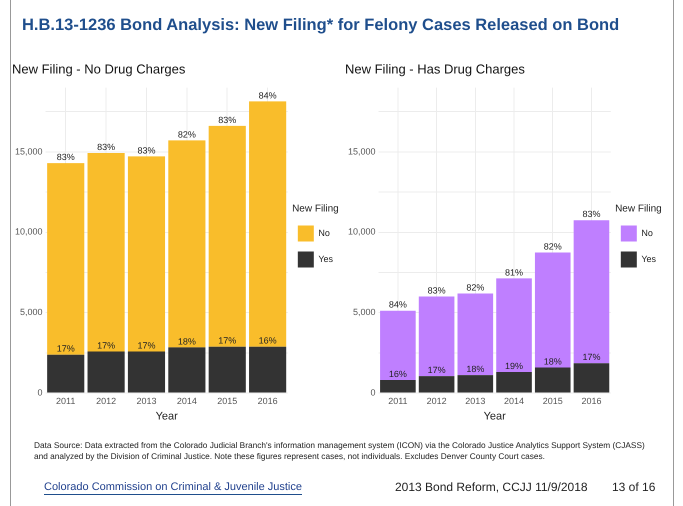 The height and width of the screenshot is (506, 683). Describe the element at coordinates (321, 25) in the screenshot. I see `text: H.B.13-1236 Bond Analysis: New Filing* for Felony Cases Released on Bond` at that location.